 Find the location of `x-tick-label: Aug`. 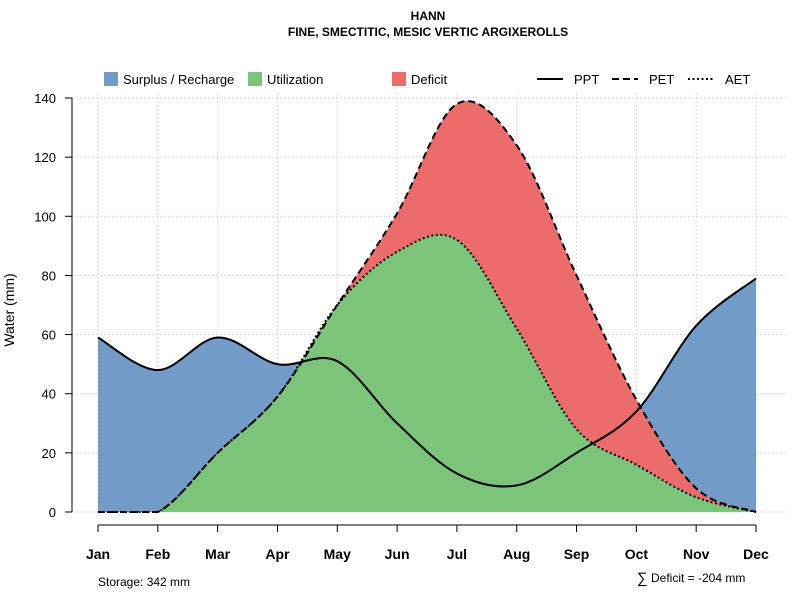

x-tick-label: Aug is located at coordinates (516, 554).